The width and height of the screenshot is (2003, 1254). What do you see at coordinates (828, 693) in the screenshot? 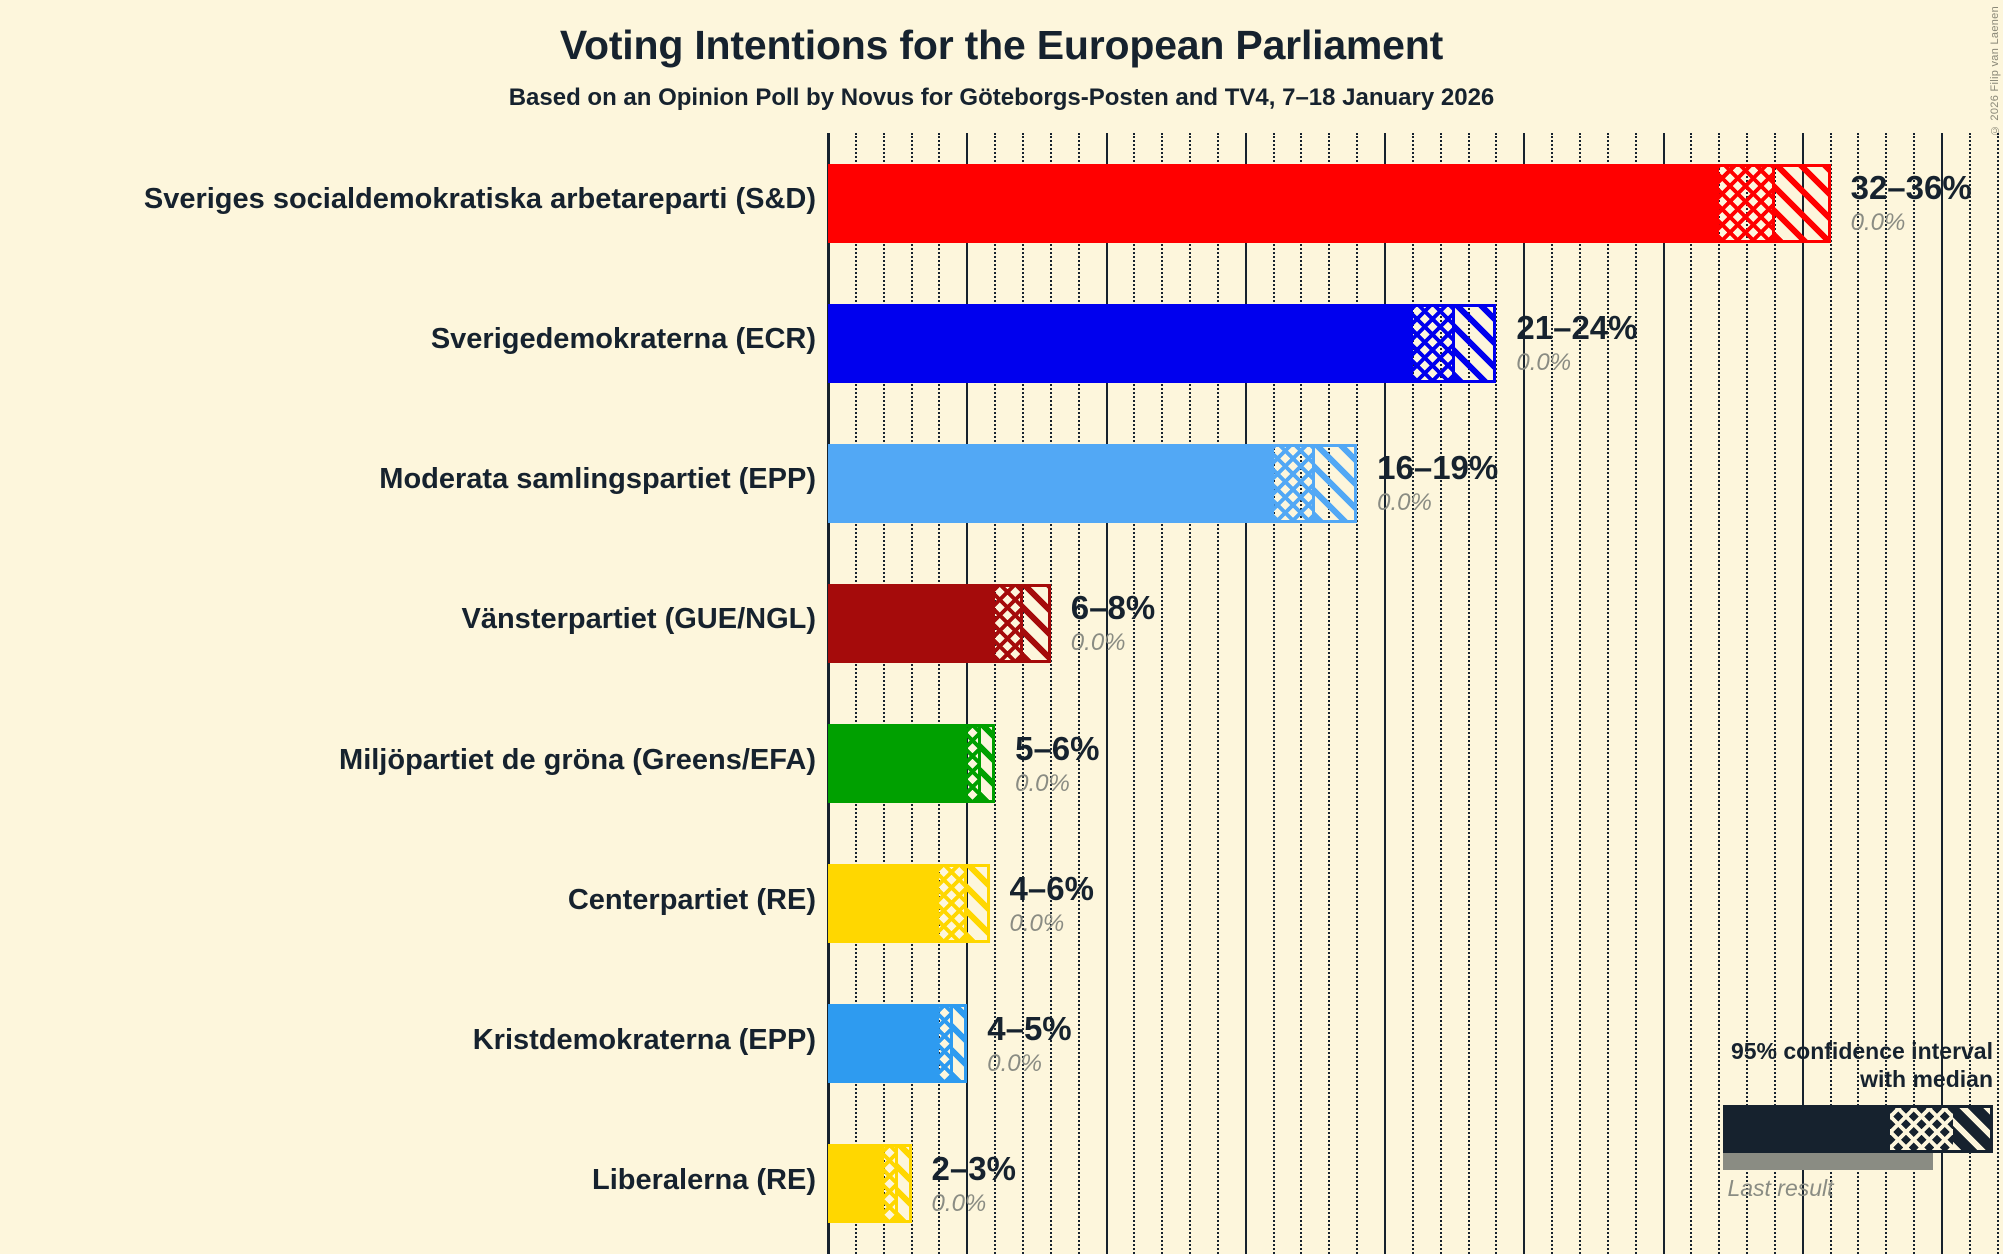
I see `y-axis-line` at bounding box center [828, 693].